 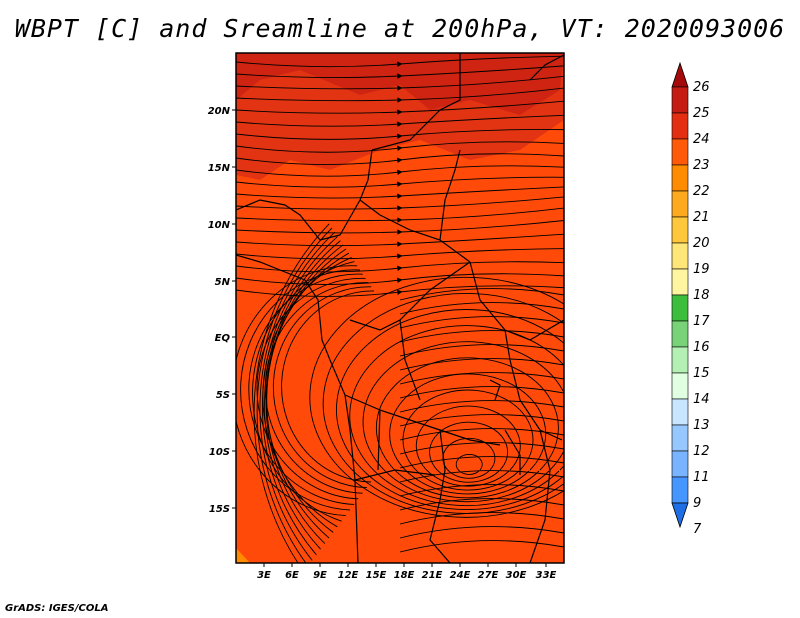 What do you see at coordinates (680, 74) in the screenshot?
I see `colorbar-top-arrow` at bounding box center [680, 74].